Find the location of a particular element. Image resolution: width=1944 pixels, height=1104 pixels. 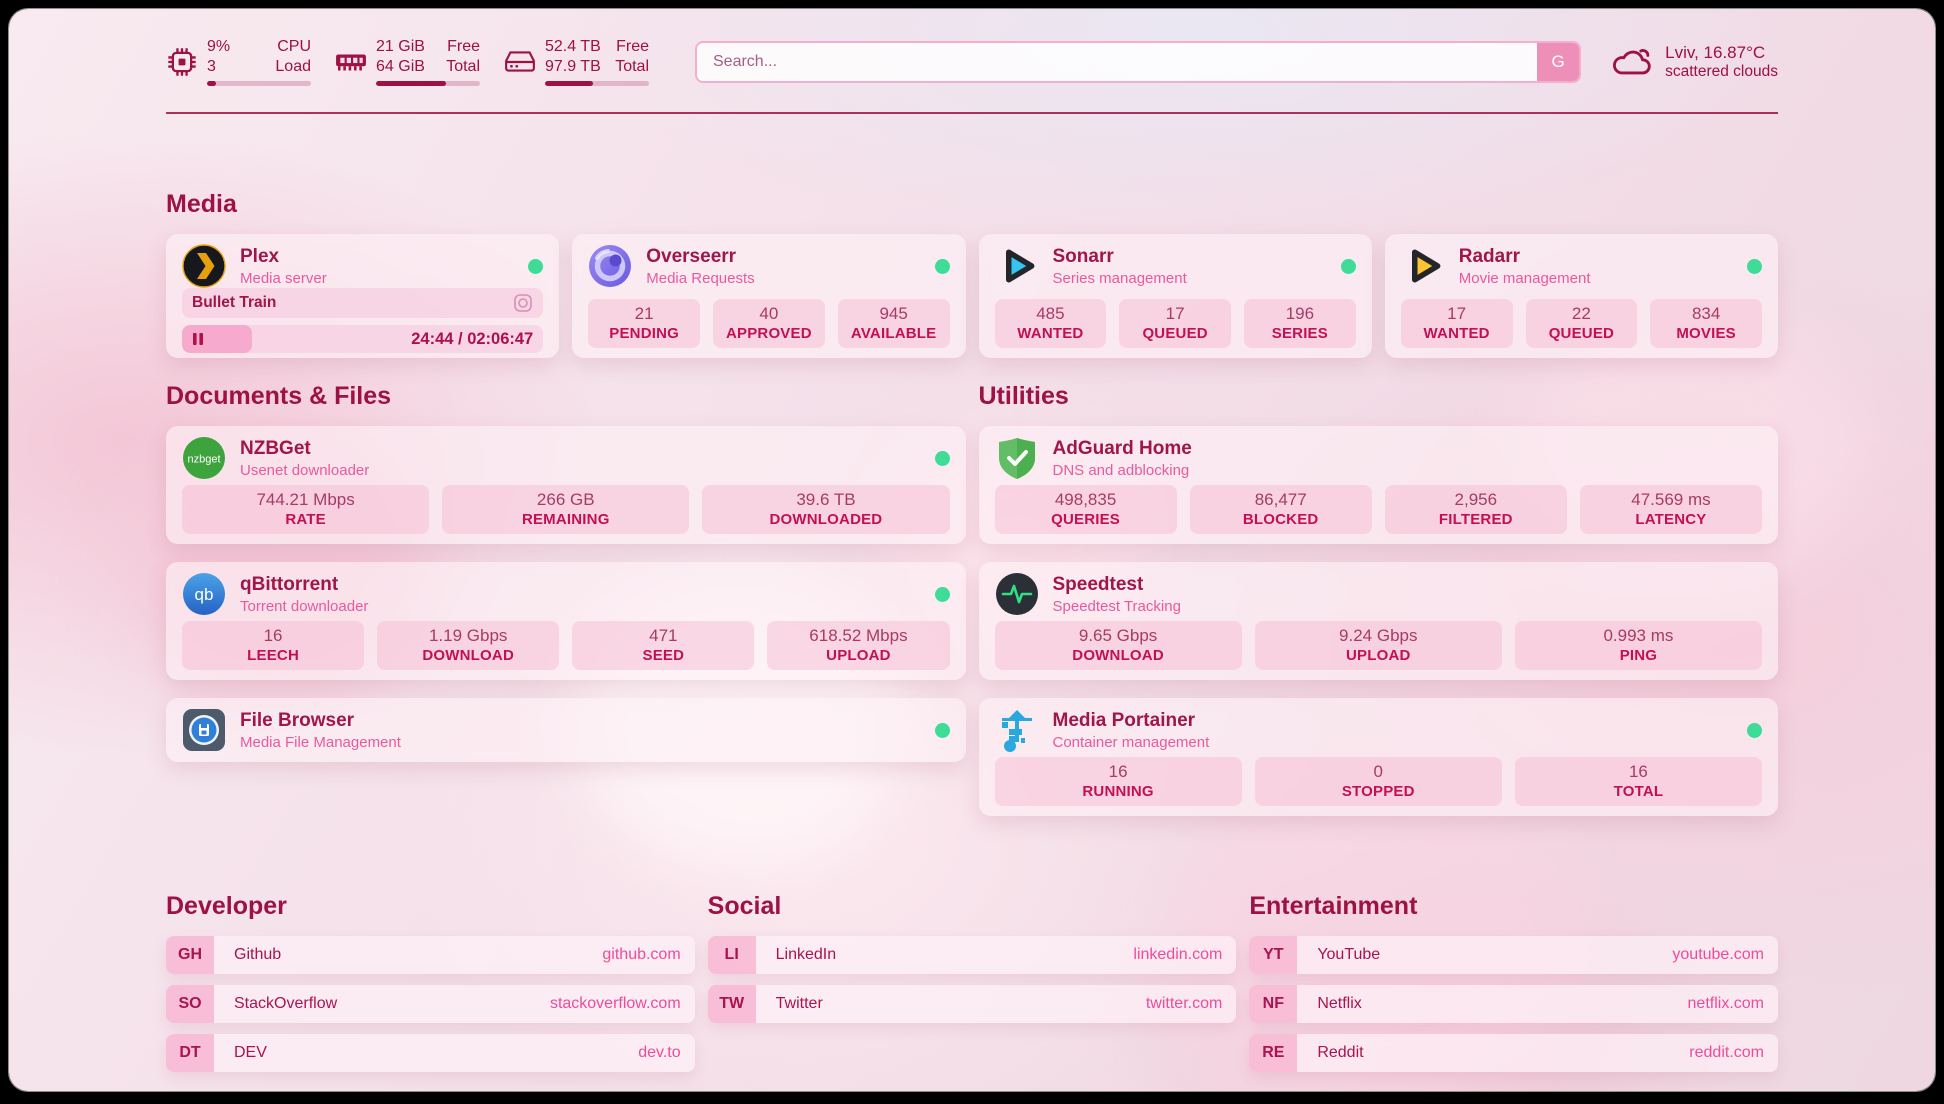

cpu-icon is located at coordinates (182, 62).